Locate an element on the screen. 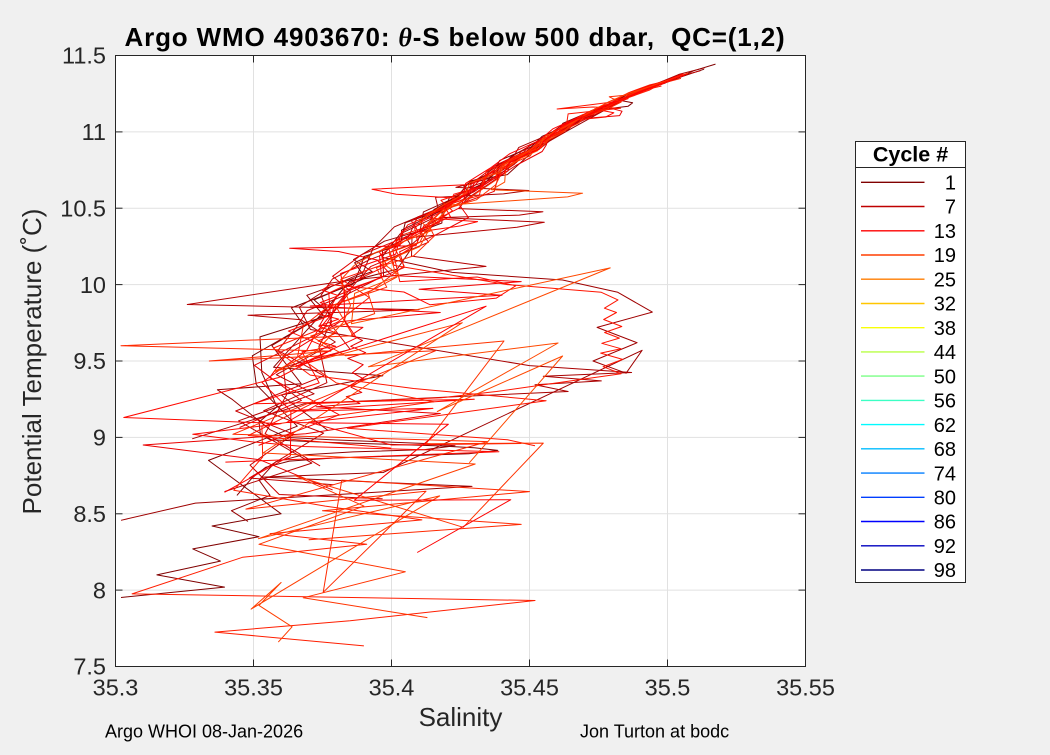  svg-text: 8.5 is located at coordinates (89, 514).